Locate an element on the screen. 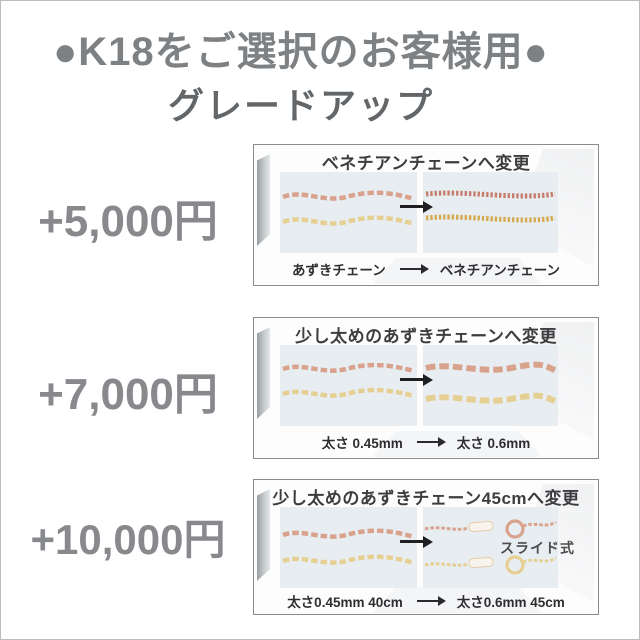 The height and width of the screenshot is (640, 640). price-label-option-3: +10,000円 is located at coordinates (128, 539).